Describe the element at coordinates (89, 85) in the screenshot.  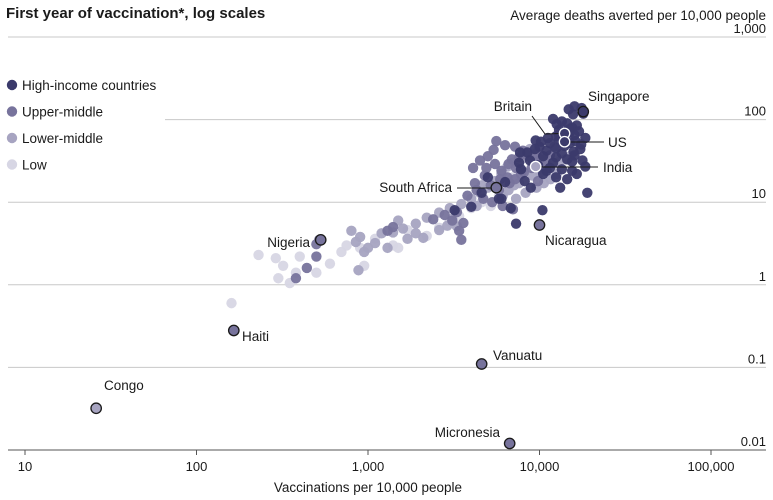
I see `legend-label-high: High-income countries` at that location.